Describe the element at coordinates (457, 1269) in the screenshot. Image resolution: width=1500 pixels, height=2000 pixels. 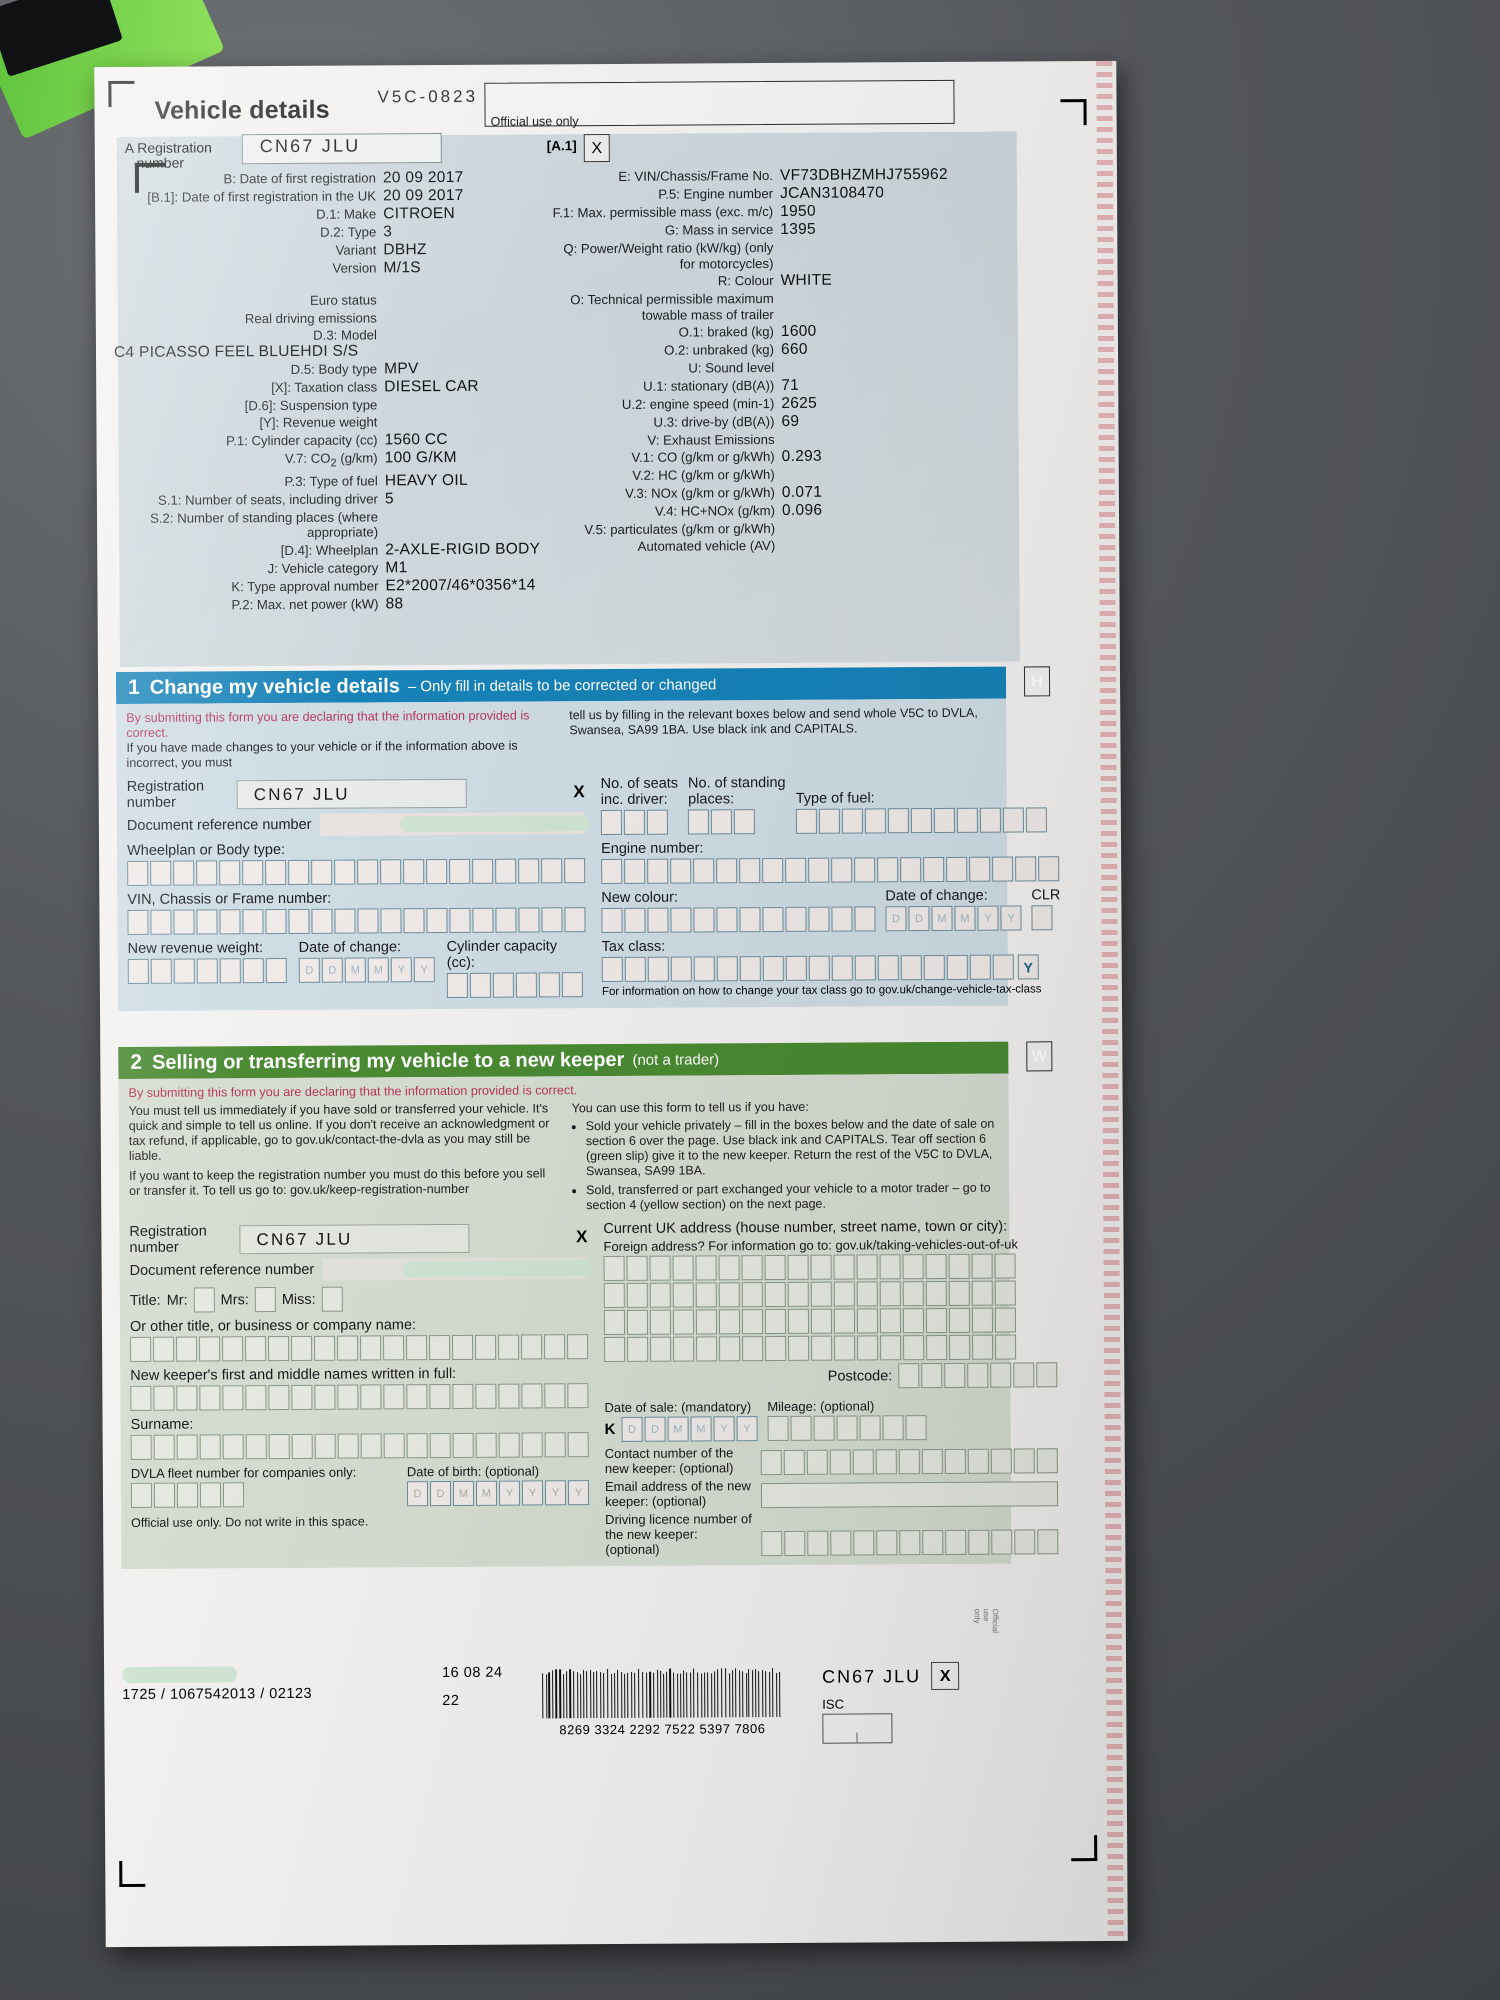
I see `section-2-docref-input` at that location.